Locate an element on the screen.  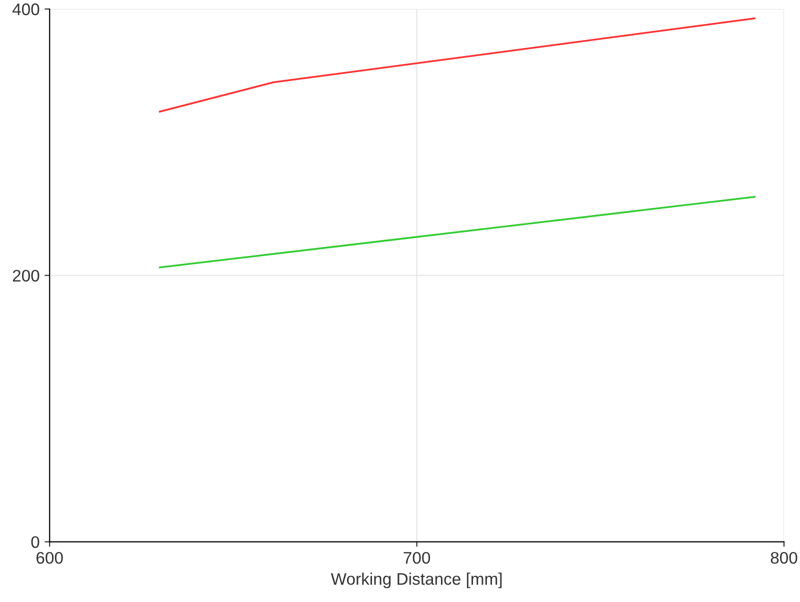
y-tick-label: 0 is located at coordinates (35, 542).